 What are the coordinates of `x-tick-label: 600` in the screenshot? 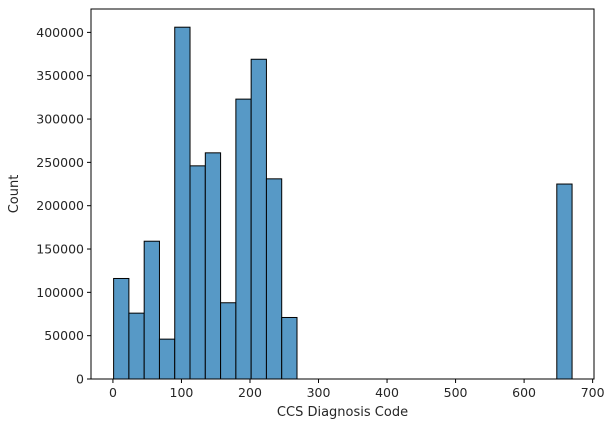 It's located at (524, 392).